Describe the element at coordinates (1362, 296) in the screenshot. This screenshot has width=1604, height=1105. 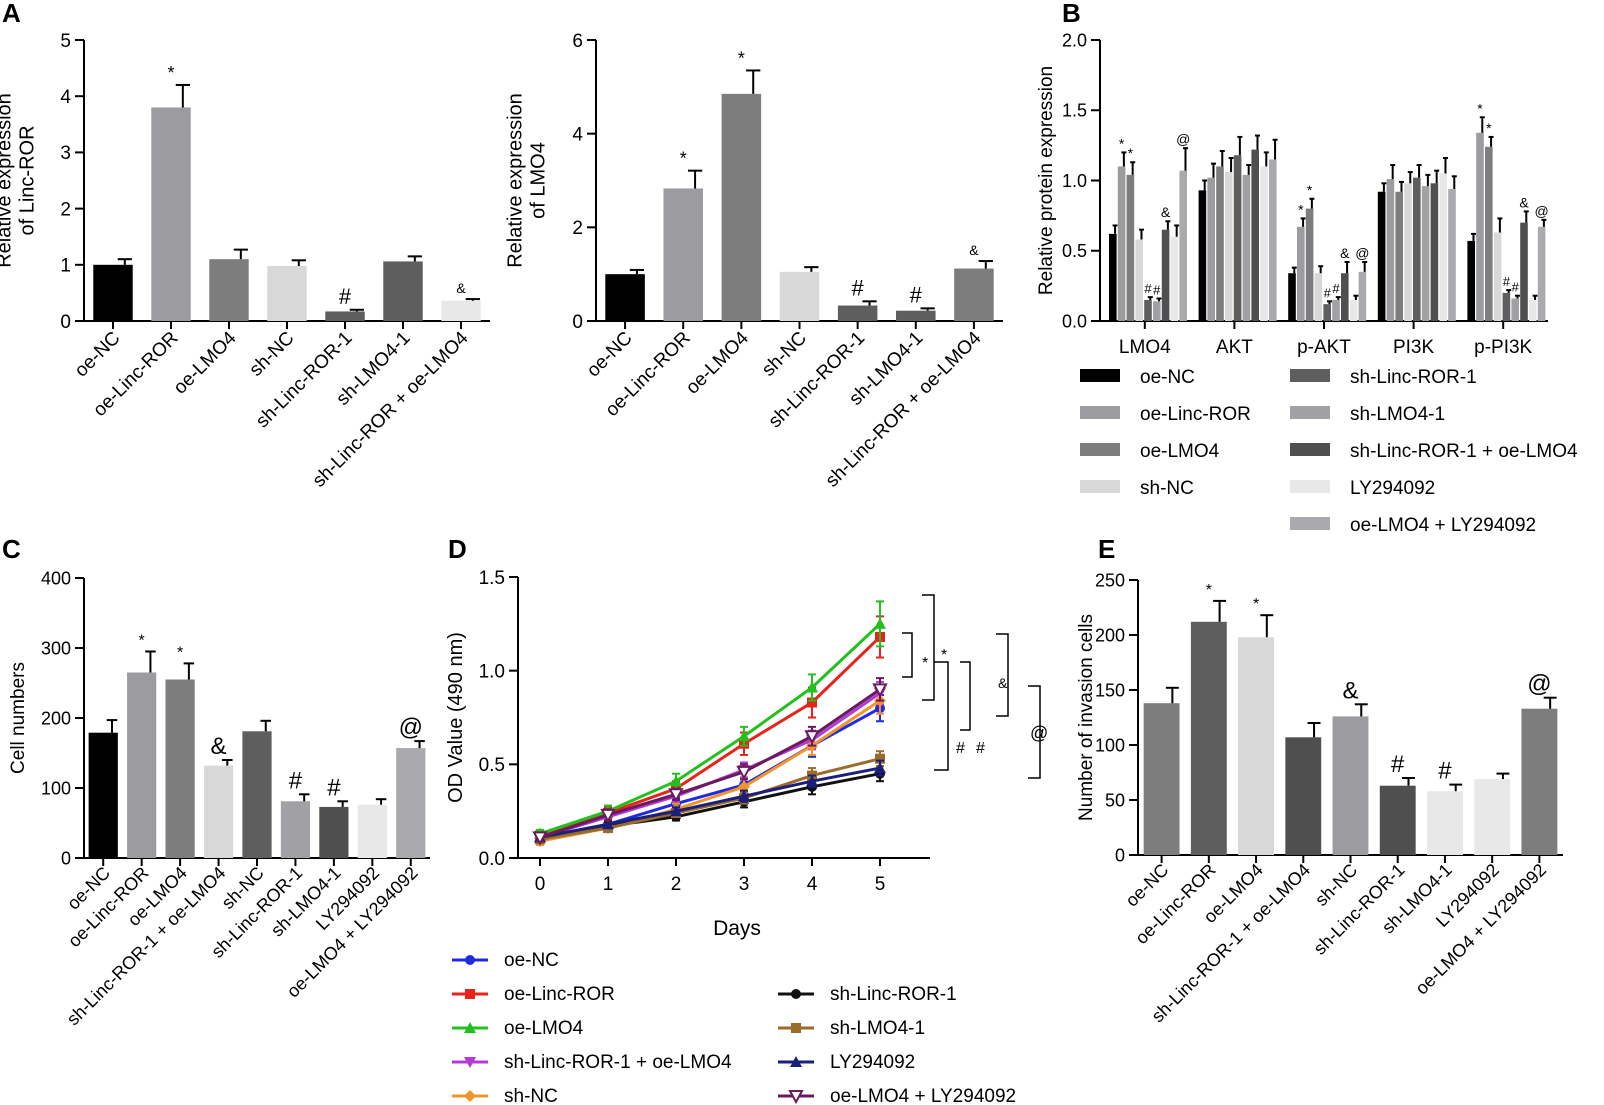
I see `bar-p-akt-oe-lmo4-ly294092` at that location.